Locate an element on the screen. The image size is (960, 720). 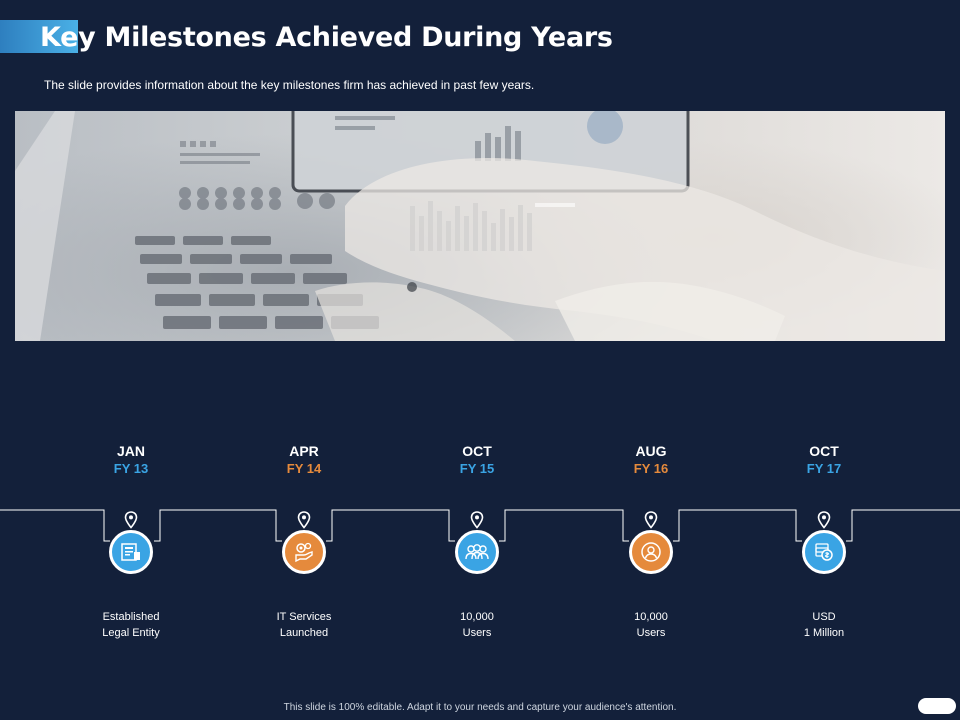
milestone-fiscal-year: FY 15 is located at coordinates (477, 468).